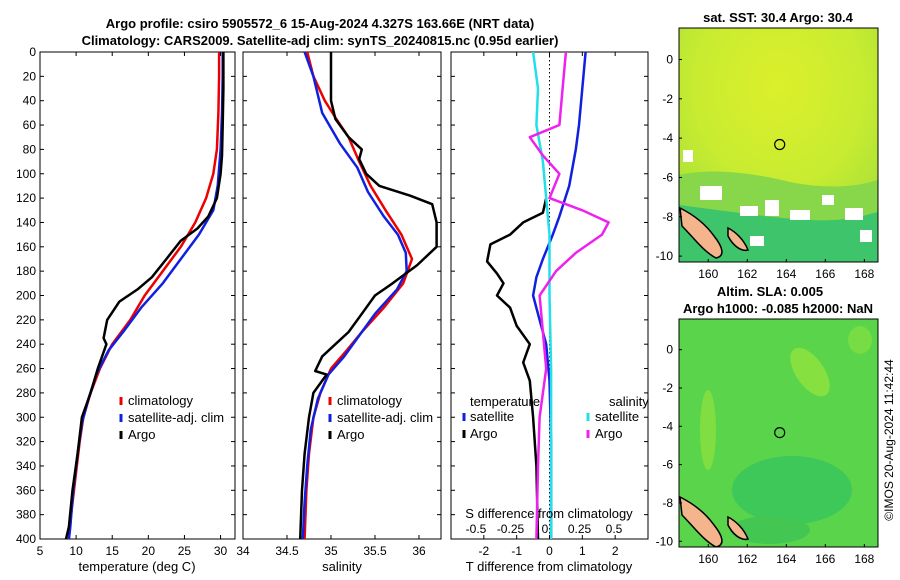 The height and width of the screenshot is (580, 900). I want to click on sla-float-marker, so click(780, 433).